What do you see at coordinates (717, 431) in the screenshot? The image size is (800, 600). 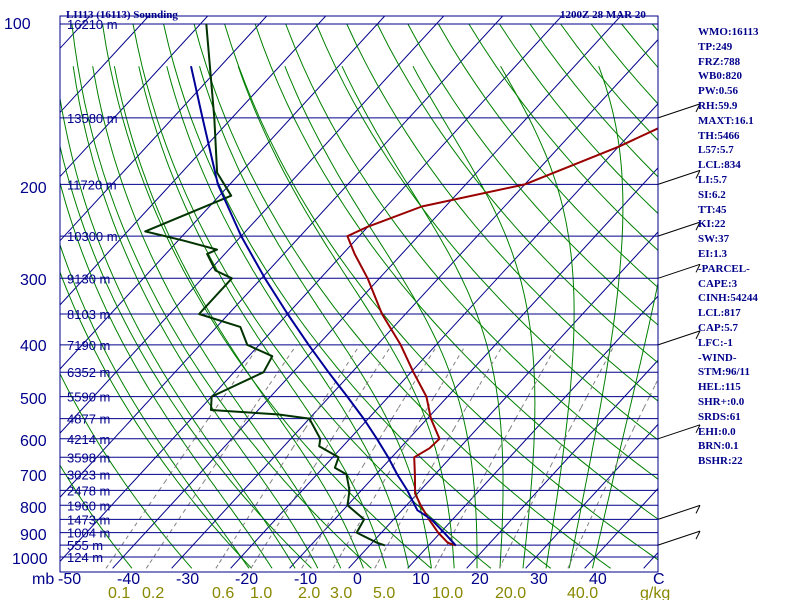 I see `stats-line: EHI:0.0` at bounding box center [717, 431].